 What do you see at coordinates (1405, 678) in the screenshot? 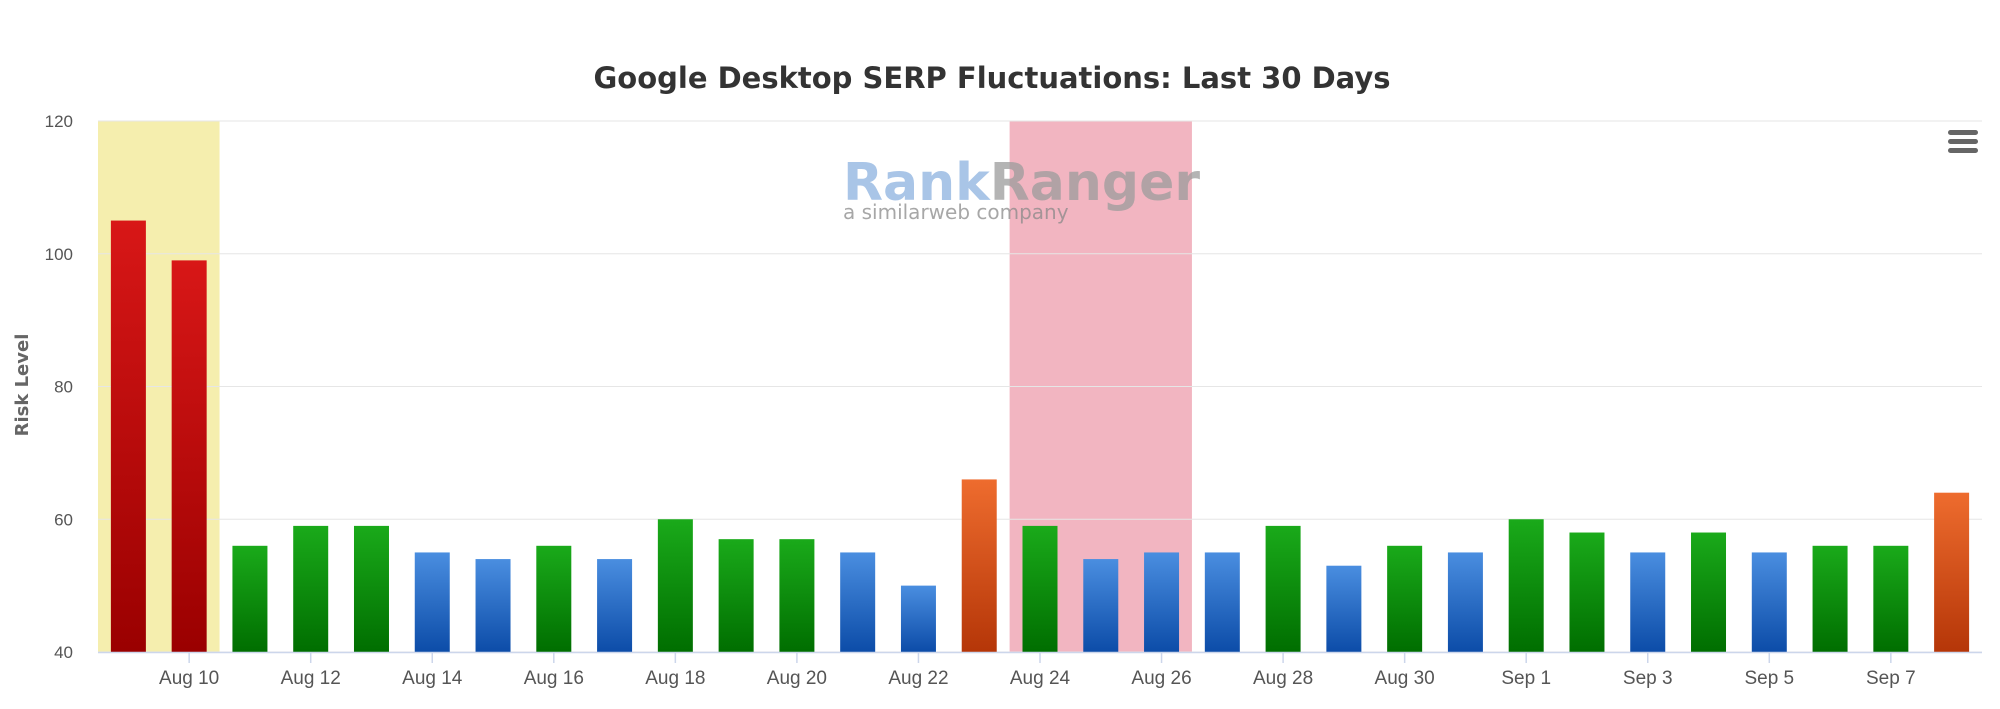
I see `x-tick-label: Aug 30` at bounding box center [1405, 678].